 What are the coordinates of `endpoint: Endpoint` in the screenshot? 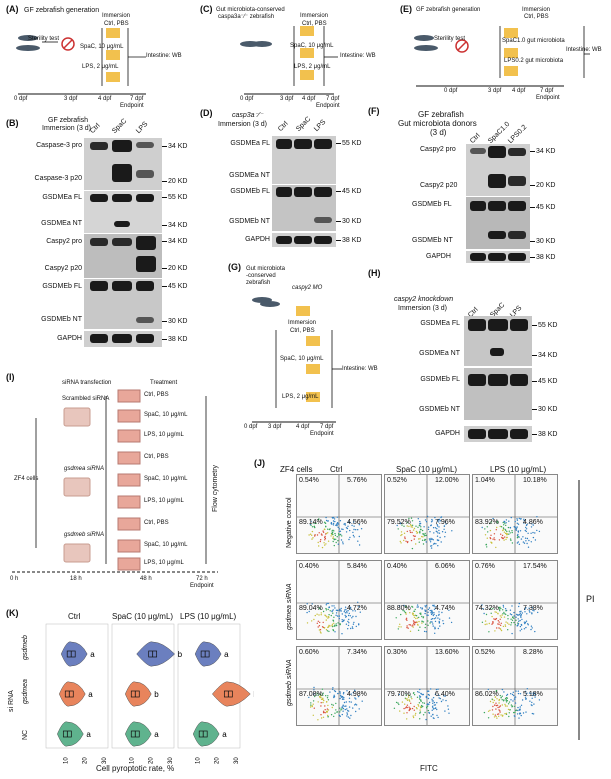 It's located at (328, 106).